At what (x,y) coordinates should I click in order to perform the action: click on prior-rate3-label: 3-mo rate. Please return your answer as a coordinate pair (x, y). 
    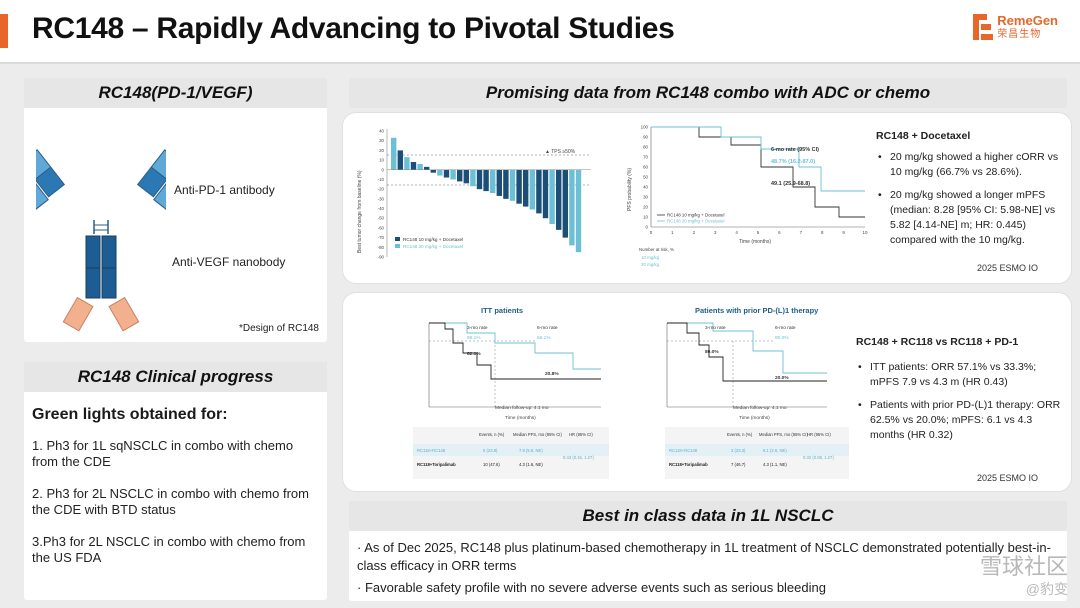
    Looking at the image, I should click on (715, 328).